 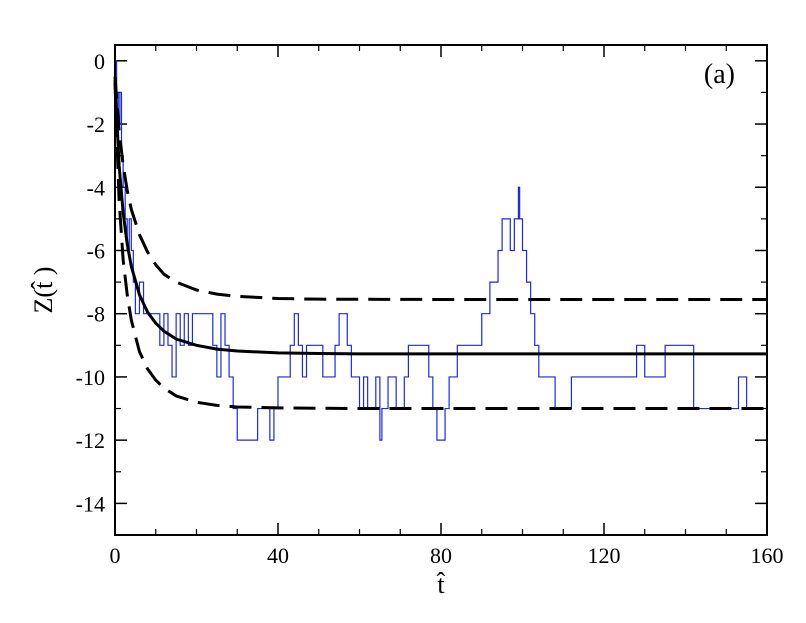 What do you see at coordinates (96, 250) in the screenshot?
I see `y-tick-label: -6` at bounding box center [96, 250].